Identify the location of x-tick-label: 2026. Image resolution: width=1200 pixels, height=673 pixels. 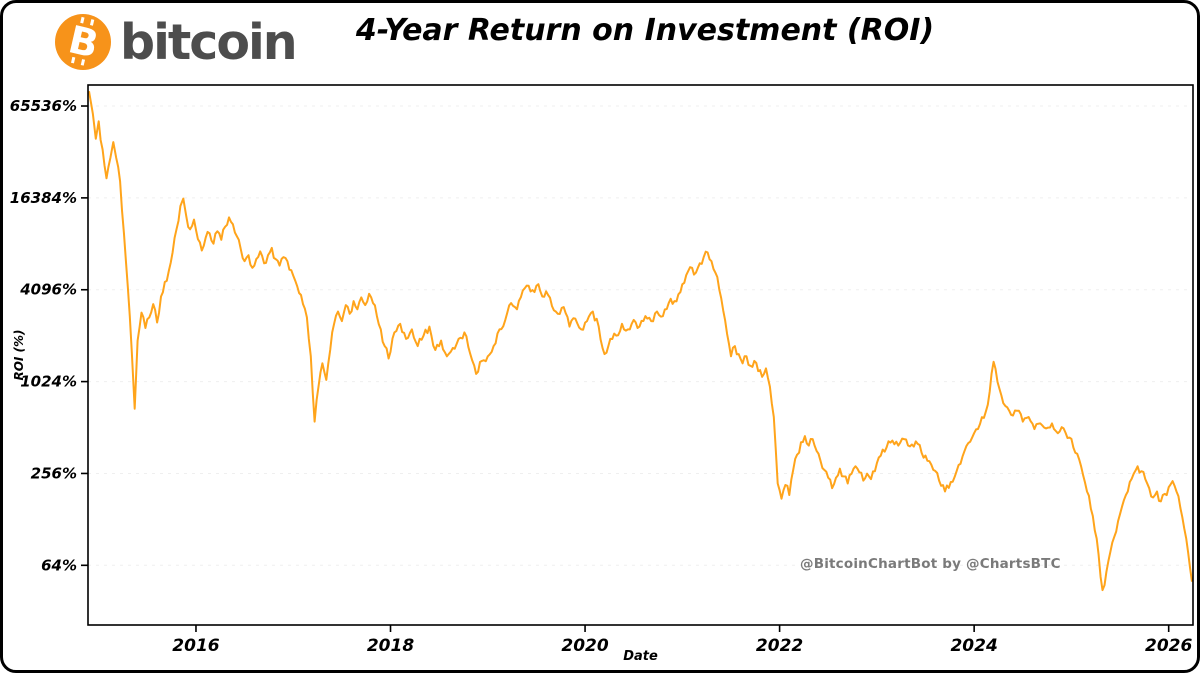
(1168, 646).